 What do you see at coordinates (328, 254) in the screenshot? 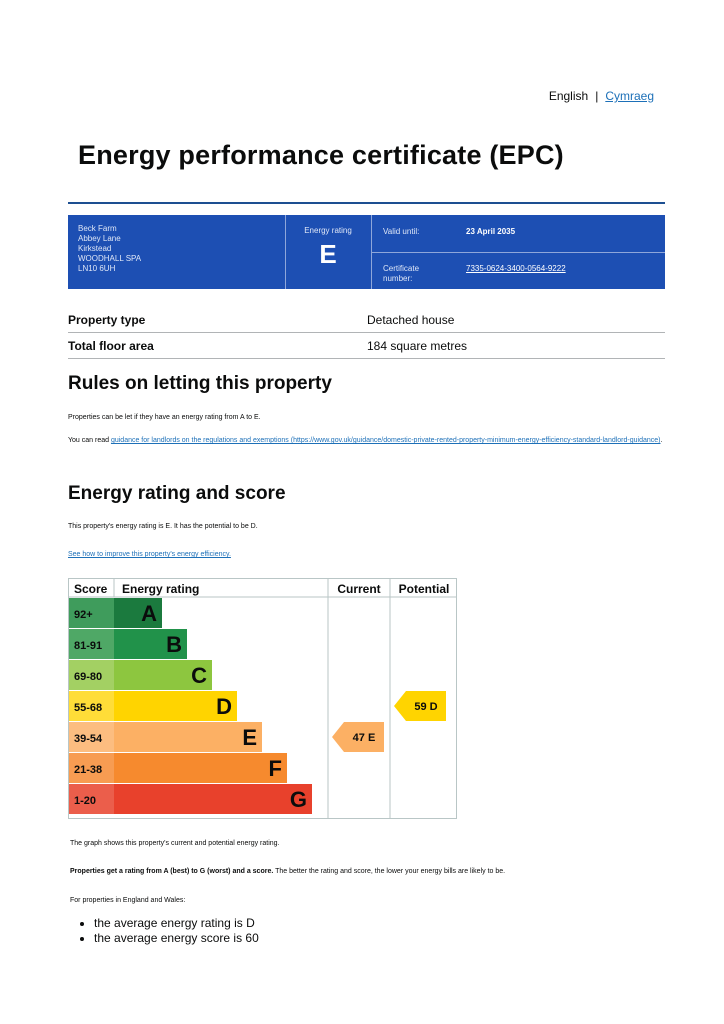
I see `energy-rating-letter: E` at bounding box center [328, 254].